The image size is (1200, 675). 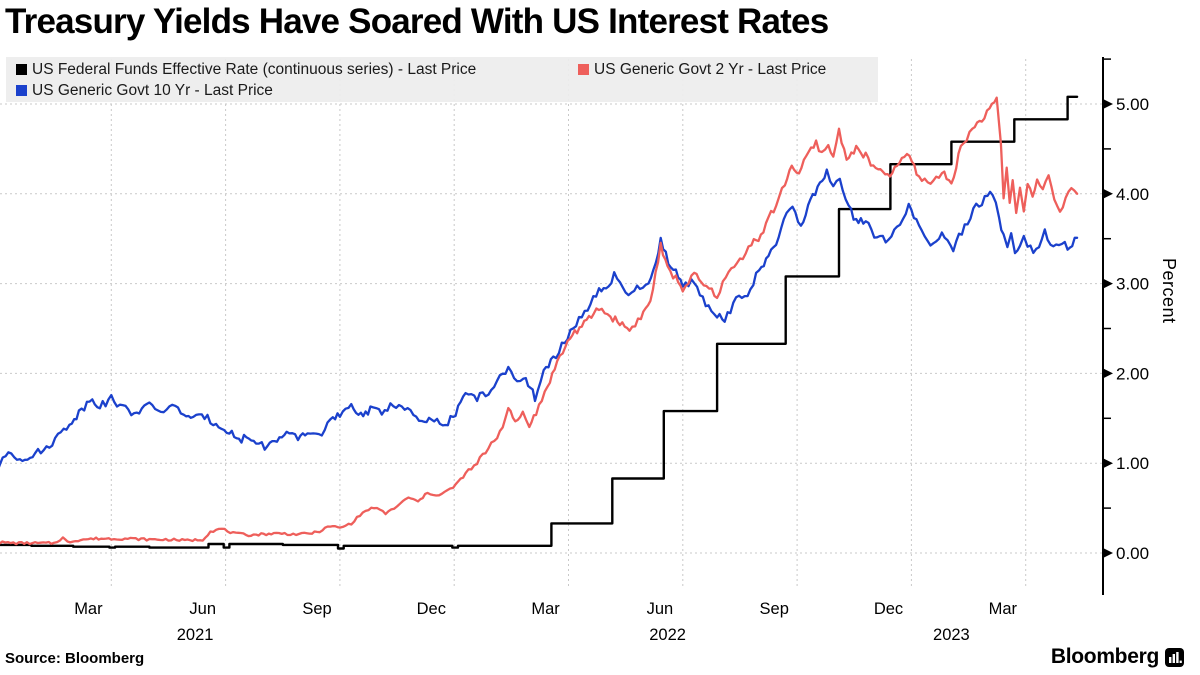 I want to click on y-axis-title: Percent, so click(x=1169, y=291).